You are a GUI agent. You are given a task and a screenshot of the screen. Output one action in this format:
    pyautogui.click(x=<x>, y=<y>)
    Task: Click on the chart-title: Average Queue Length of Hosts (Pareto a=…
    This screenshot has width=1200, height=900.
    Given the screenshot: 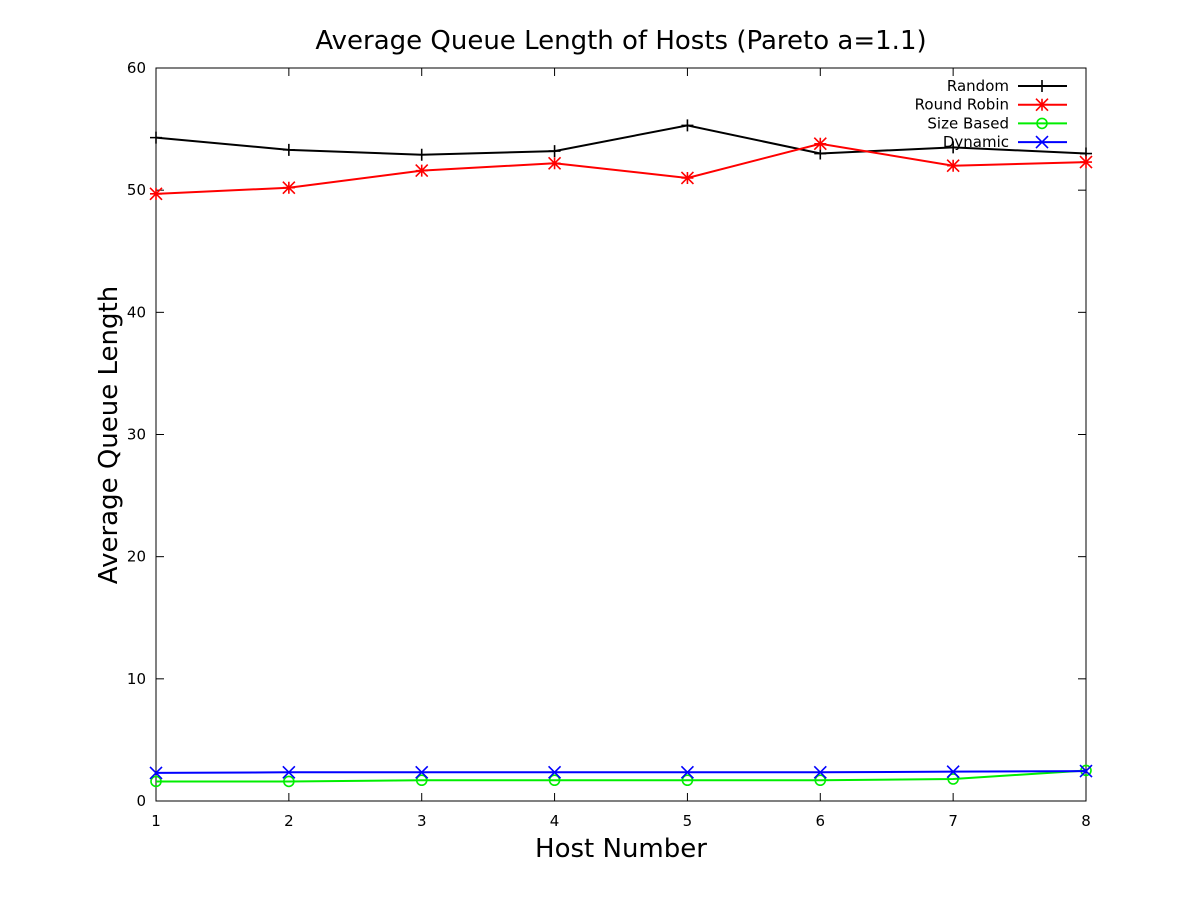 What is the action you would take?
    pyautogui.click(x=620, y=41)
    